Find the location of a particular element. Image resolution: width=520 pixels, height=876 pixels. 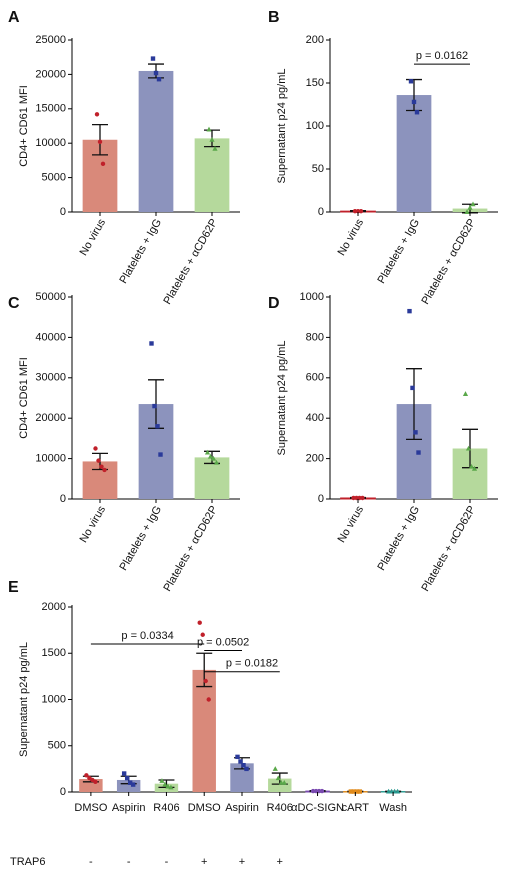

x-tick-label: cART is located at coordinates (356, 808).